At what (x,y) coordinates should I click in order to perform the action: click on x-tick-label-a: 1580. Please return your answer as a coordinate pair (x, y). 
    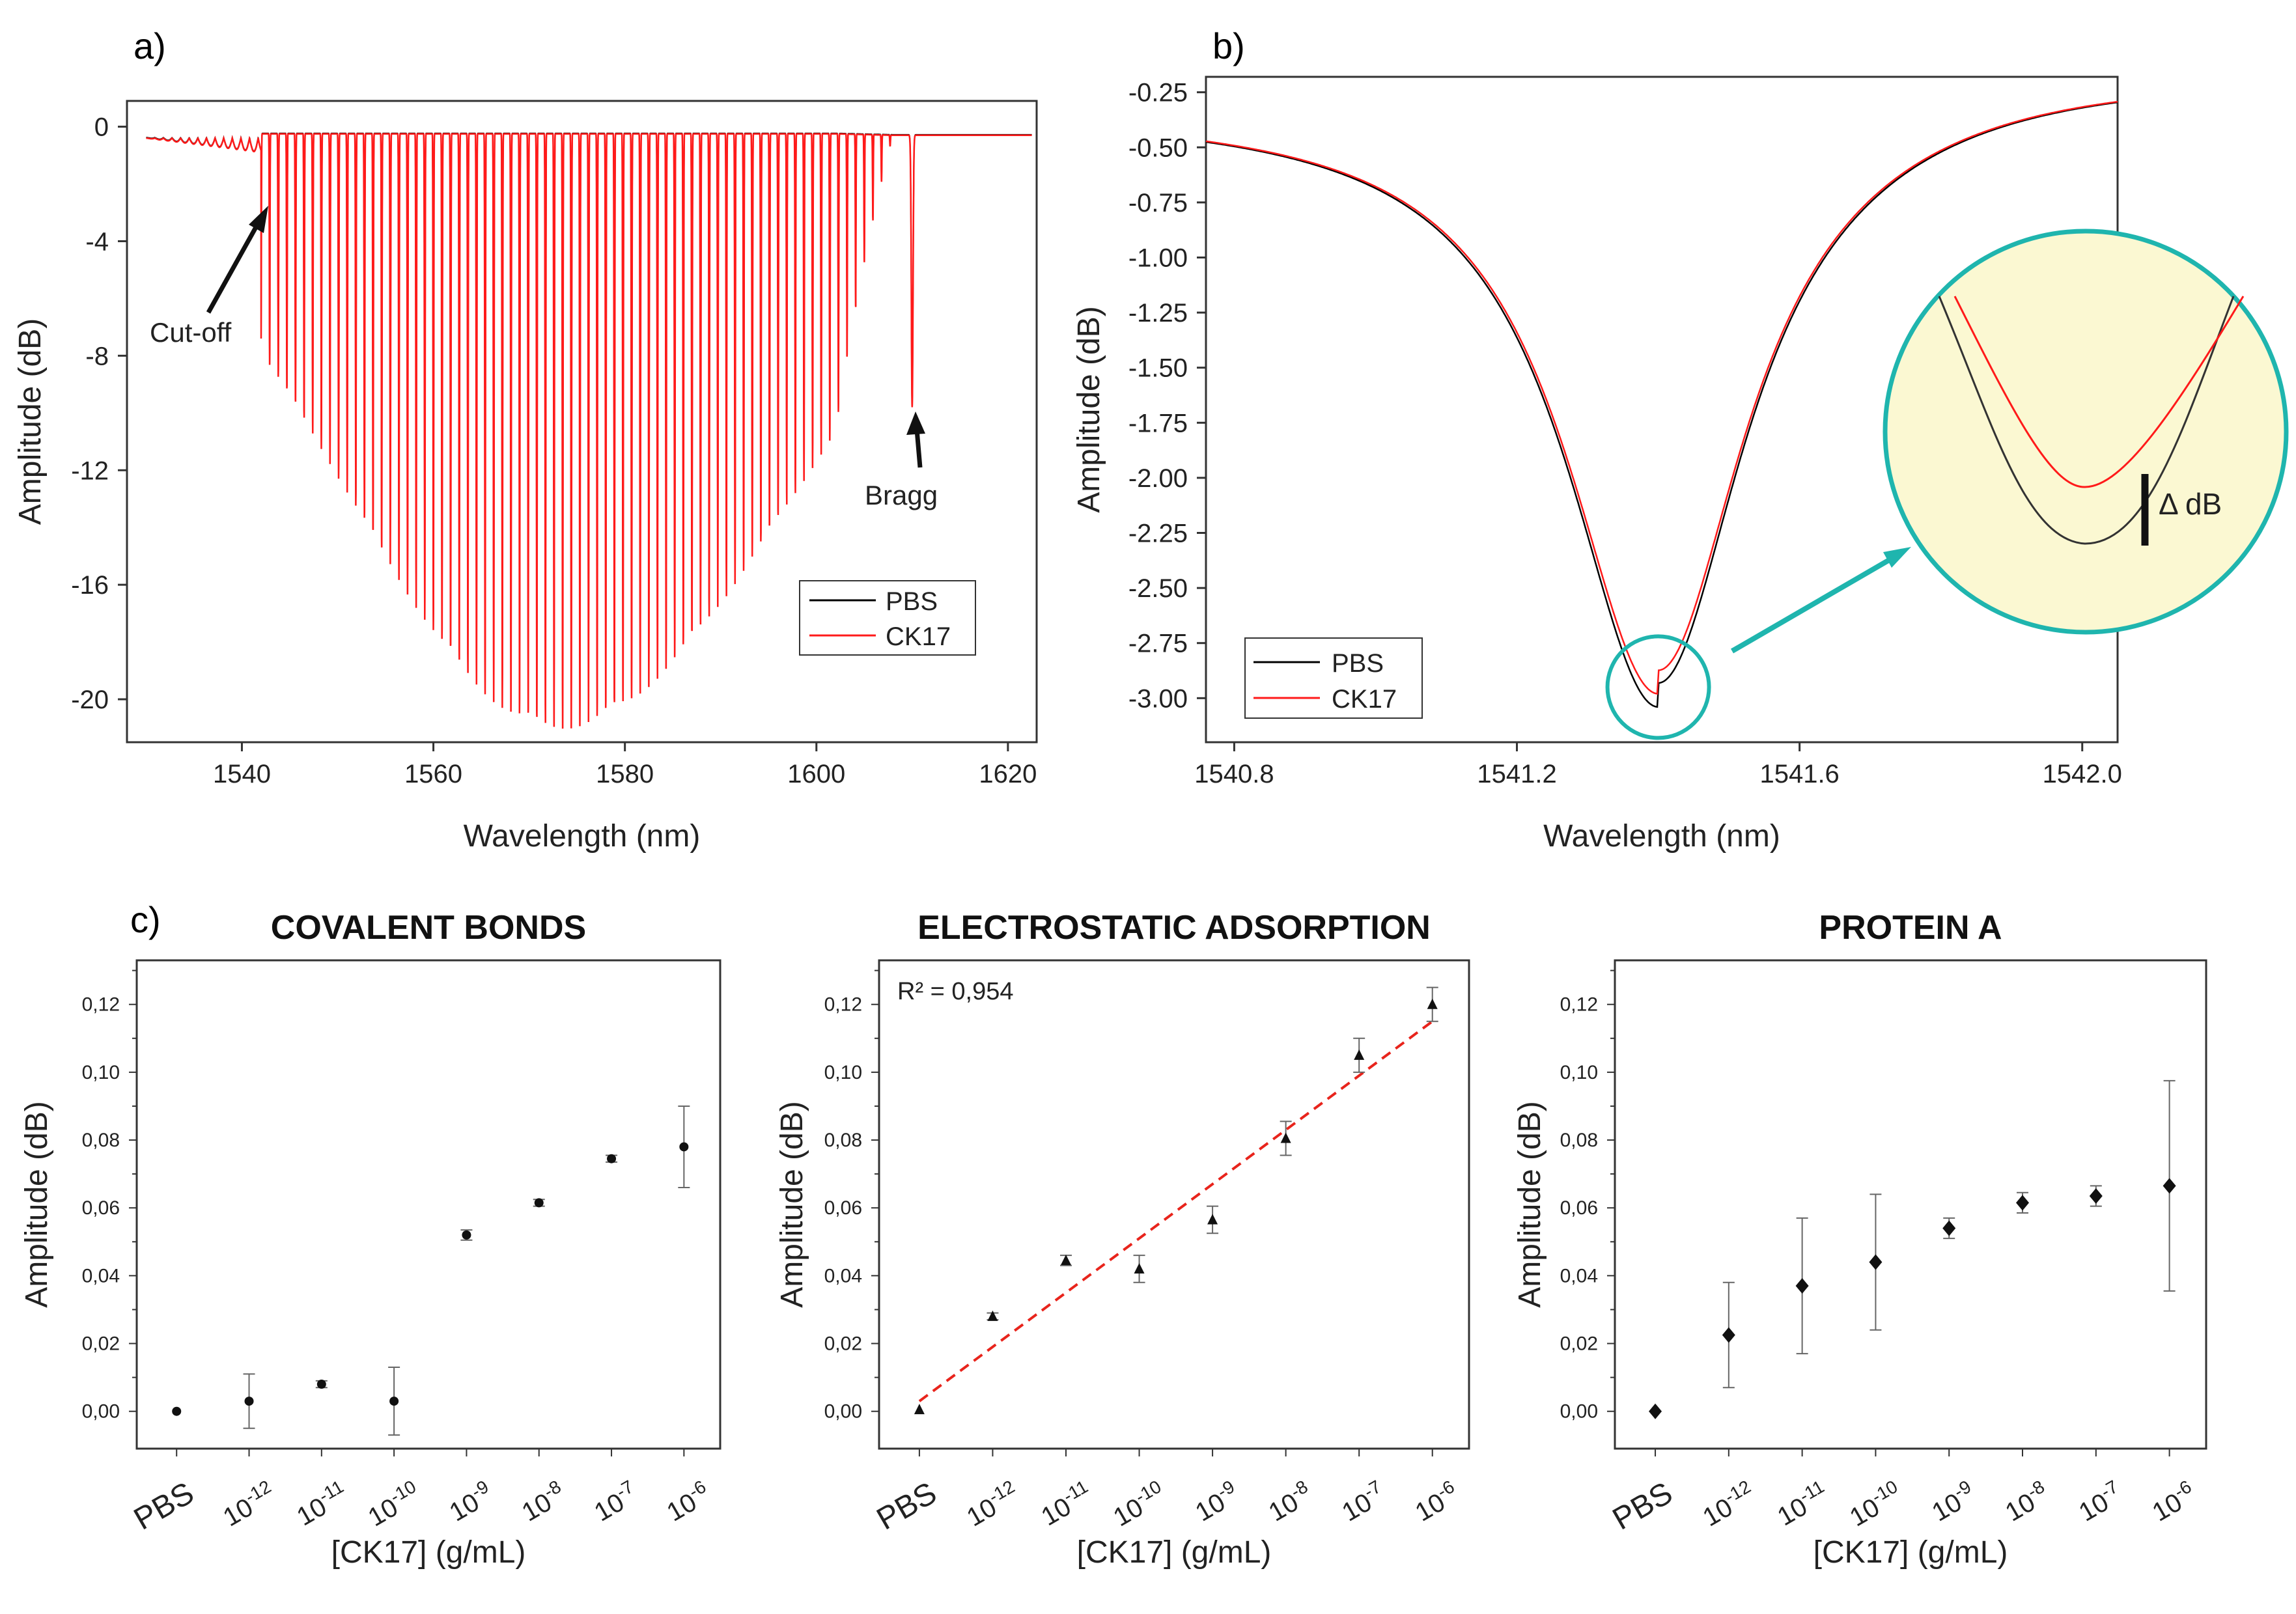
    Looking at the image, I should click on (625, 774).